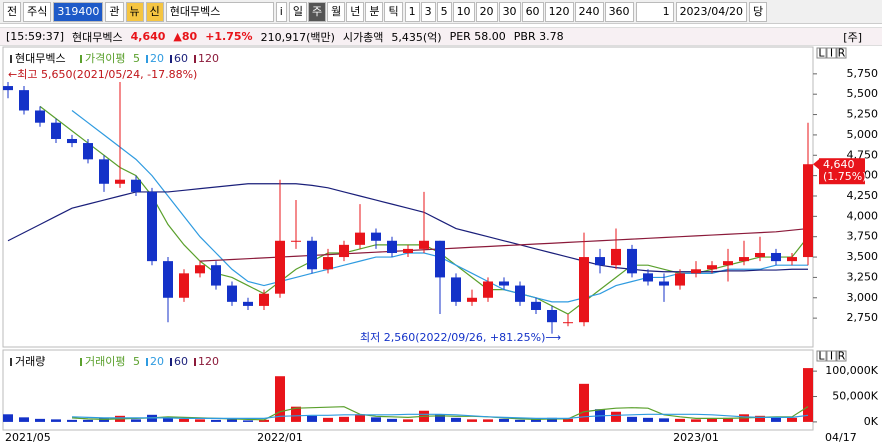 The width and height of the screenshot is (882, 446). What do you see at coordinates (863, 154) in the screenshot?
I see `y-tick-label: 4,750` at bounding box center [863, 154].